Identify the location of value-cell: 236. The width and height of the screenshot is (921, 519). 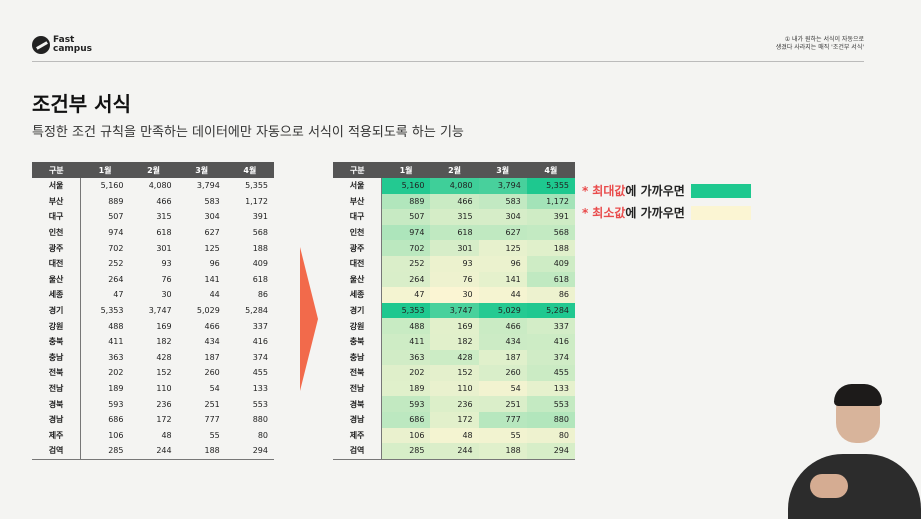
(164, 404).